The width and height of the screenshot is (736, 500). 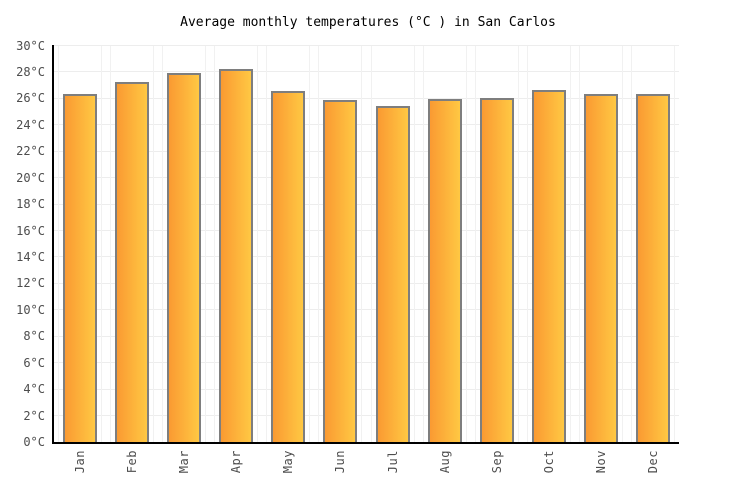 I want to click on x-tick-label: Aug, so click(x=444, y=462).